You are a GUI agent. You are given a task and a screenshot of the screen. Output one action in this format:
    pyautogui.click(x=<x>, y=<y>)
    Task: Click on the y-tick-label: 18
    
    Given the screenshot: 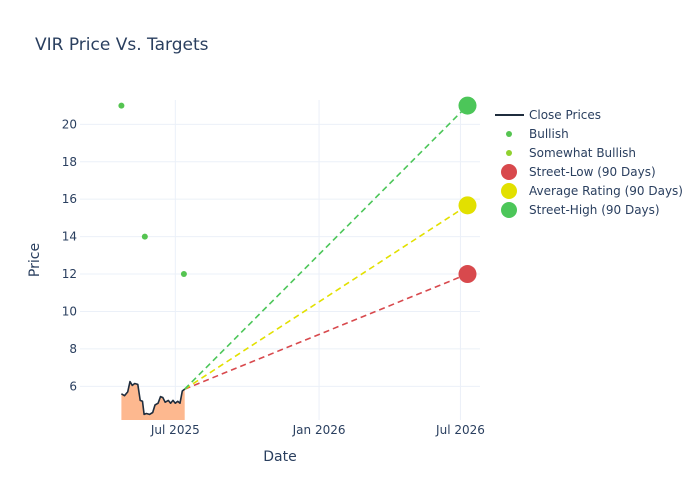 What is the action you would take?
    pyautogui.click(x=69, y=162)
    